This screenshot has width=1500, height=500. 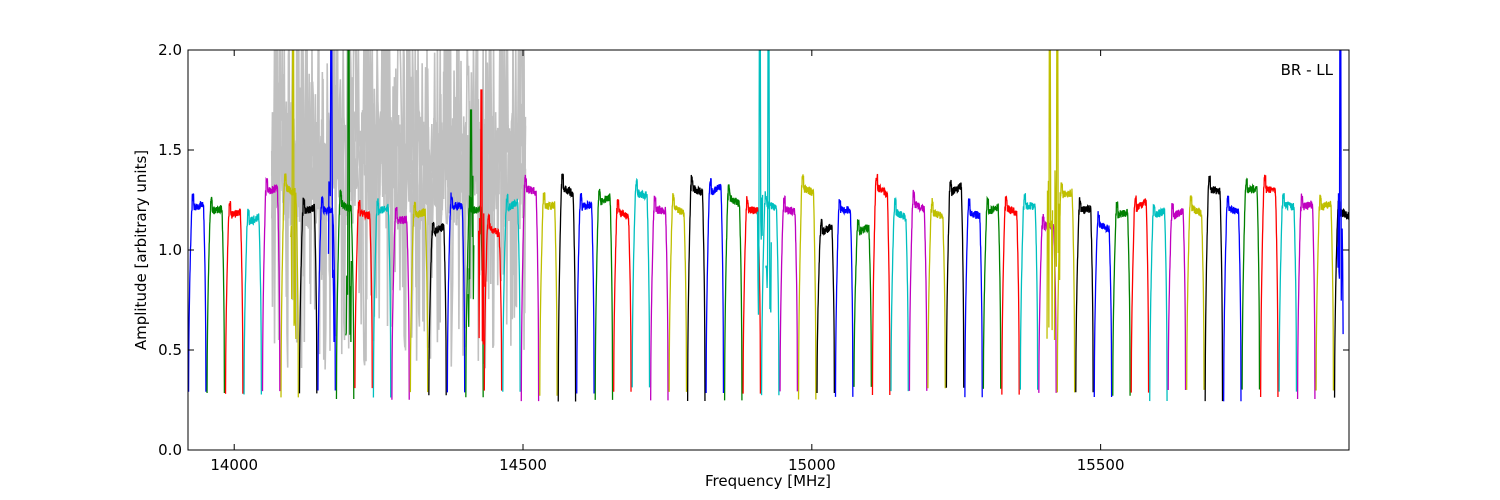 I want to click on y-axis-label: Amplitude [arbitrary units], so click(x=141, y=250).